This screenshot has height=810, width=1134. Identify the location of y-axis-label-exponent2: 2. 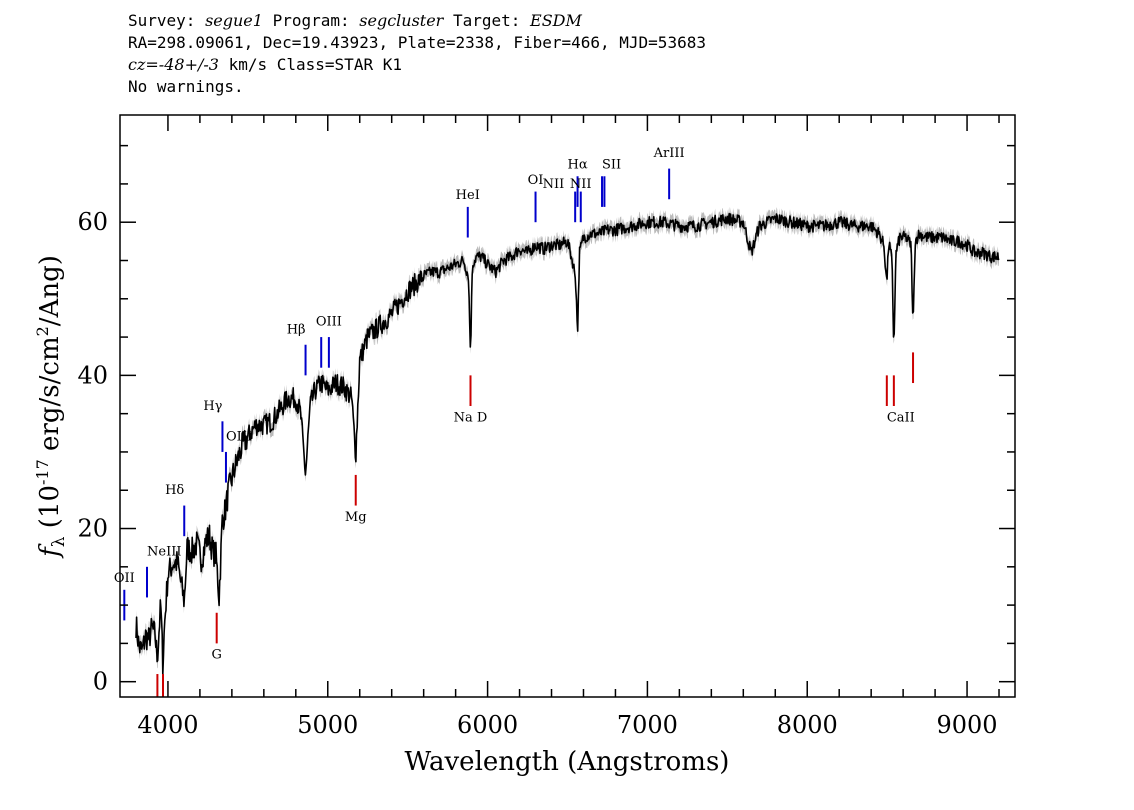
(42, 331).